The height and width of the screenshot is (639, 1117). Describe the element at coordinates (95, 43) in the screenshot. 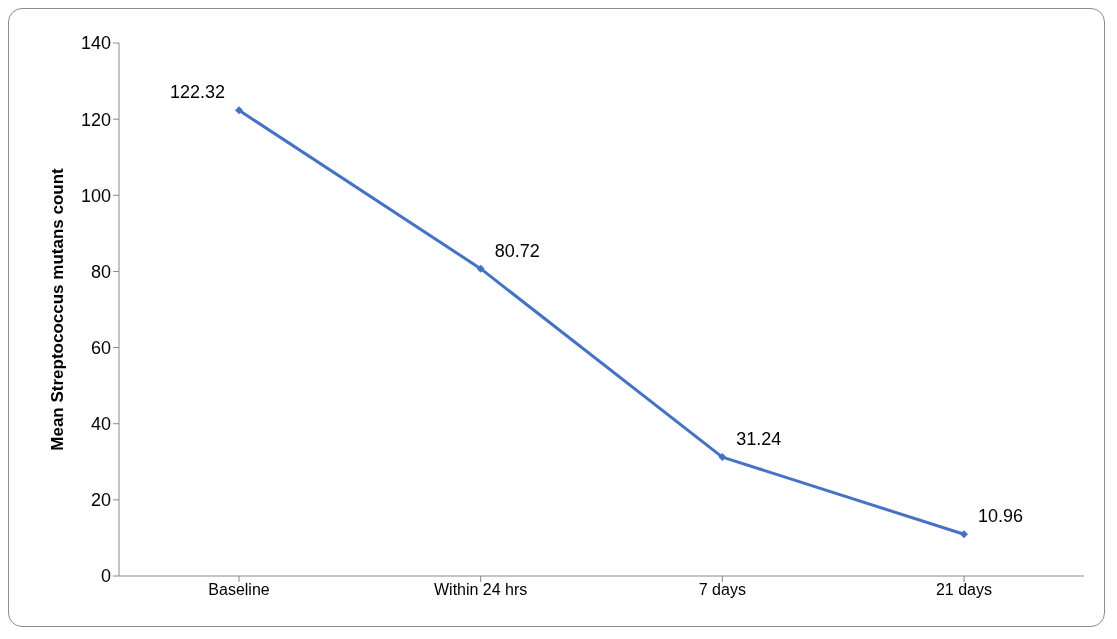

I see `y-tick-label: 140` at that location.